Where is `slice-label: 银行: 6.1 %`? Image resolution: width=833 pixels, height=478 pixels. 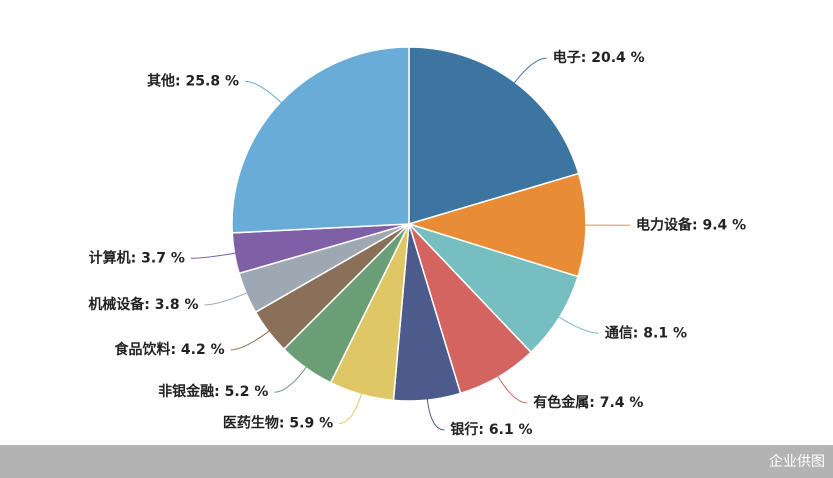 slice-label: 银行: 6.1 % is located at coordinates (491, 429).